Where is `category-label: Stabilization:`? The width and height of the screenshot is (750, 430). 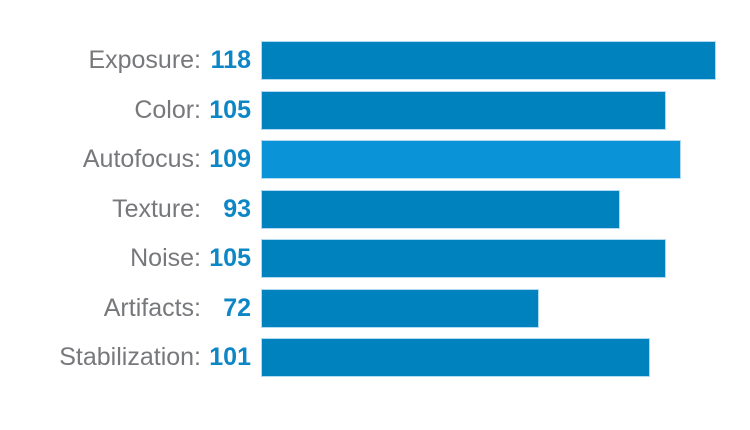 category-label: Stabilization: is located at coordinates (130, 357).